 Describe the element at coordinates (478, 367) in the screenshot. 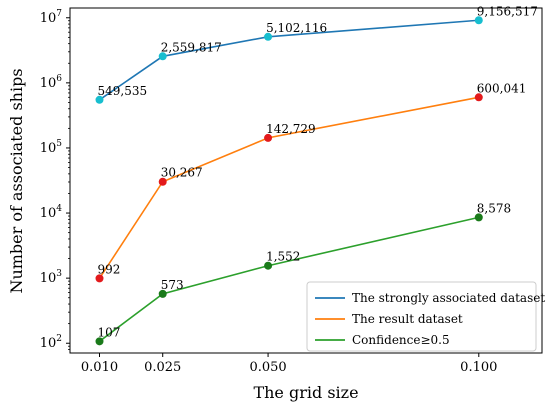

I see `x-tick-label: 0.100` at that location.